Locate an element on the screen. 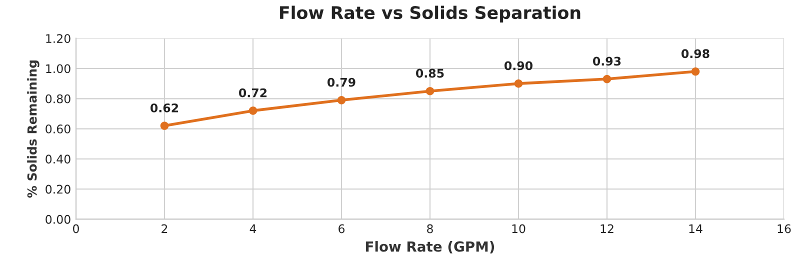  x-tick-label: 8 is located at coordinates (430, 229).